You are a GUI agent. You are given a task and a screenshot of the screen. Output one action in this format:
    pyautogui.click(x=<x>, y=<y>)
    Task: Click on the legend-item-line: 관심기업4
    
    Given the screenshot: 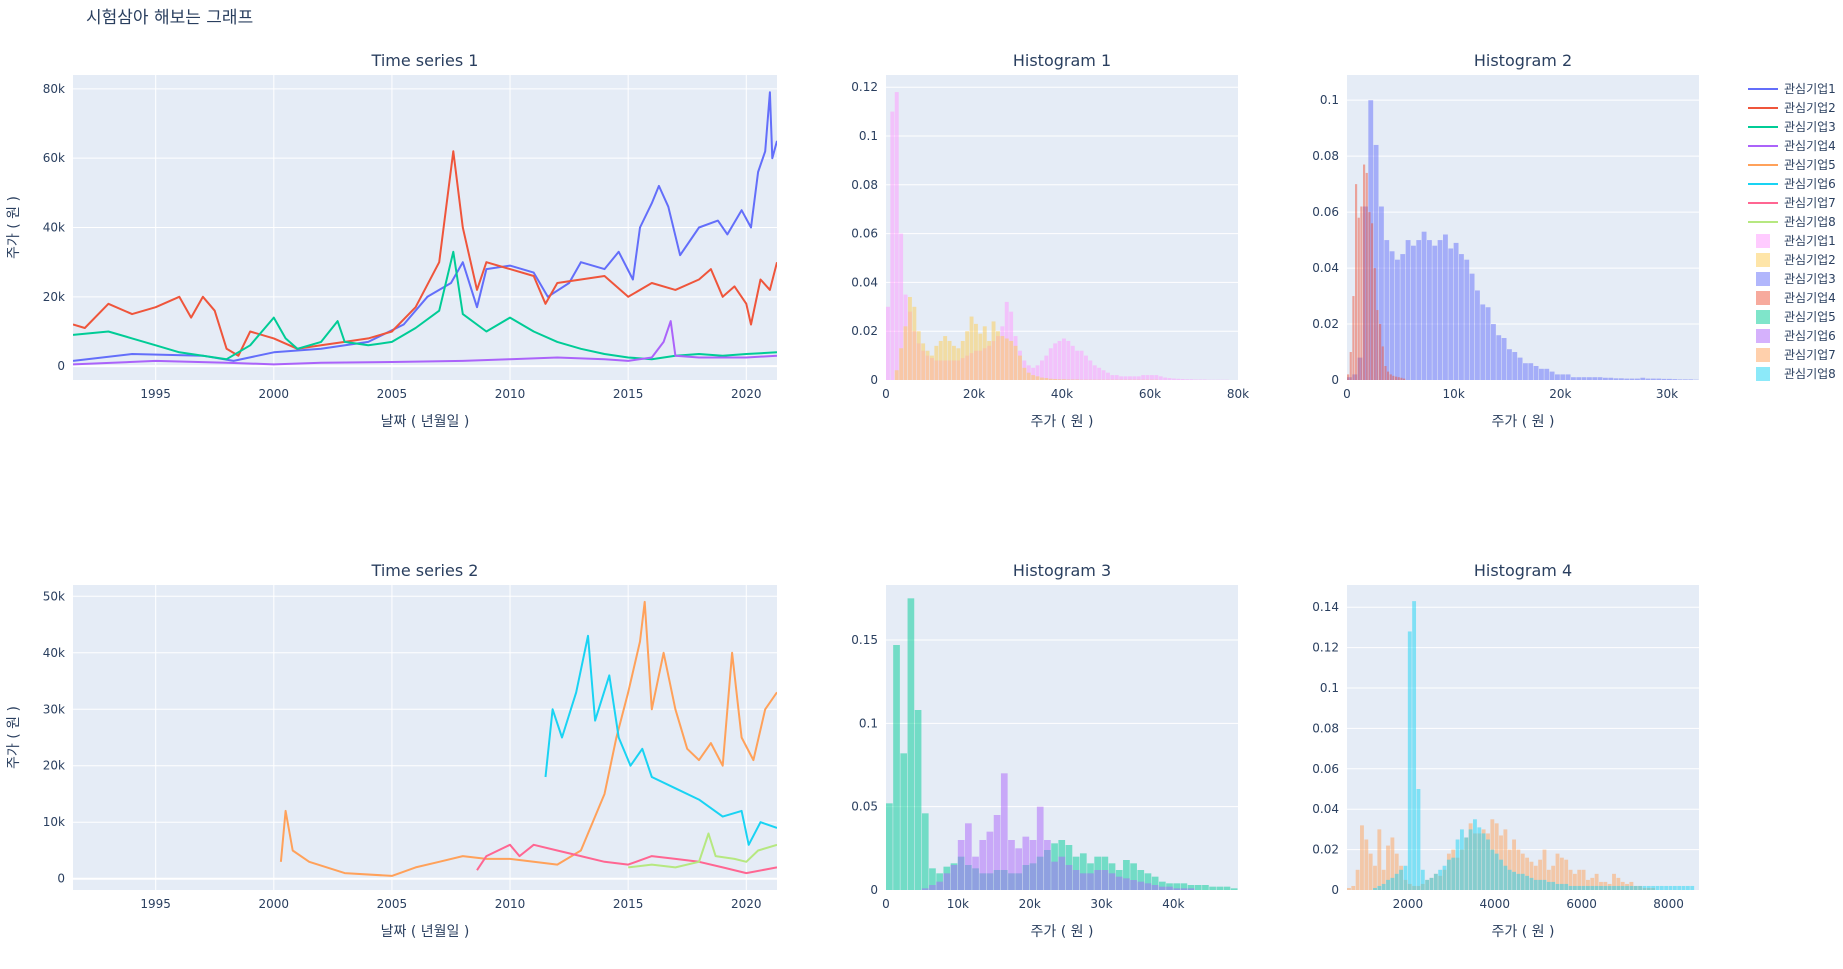 What is the action you would take?
    pyautogui.click(x=1792, y=146)
    